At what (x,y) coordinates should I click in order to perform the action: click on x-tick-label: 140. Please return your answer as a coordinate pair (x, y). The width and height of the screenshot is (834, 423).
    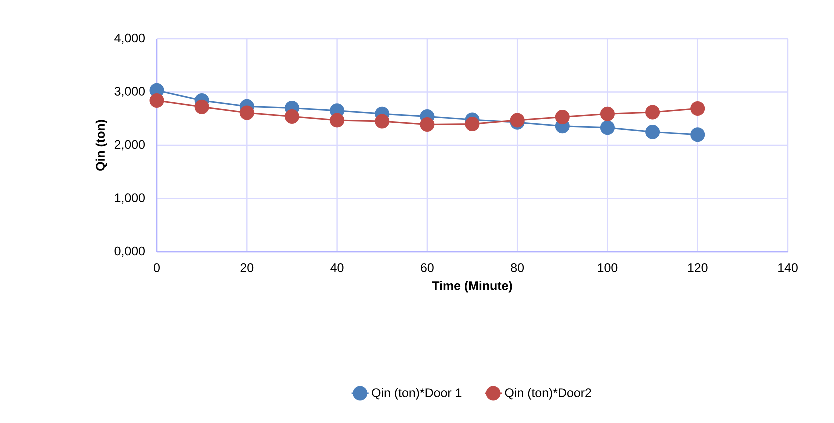
    Looking at the image, I should click on (788, 268).